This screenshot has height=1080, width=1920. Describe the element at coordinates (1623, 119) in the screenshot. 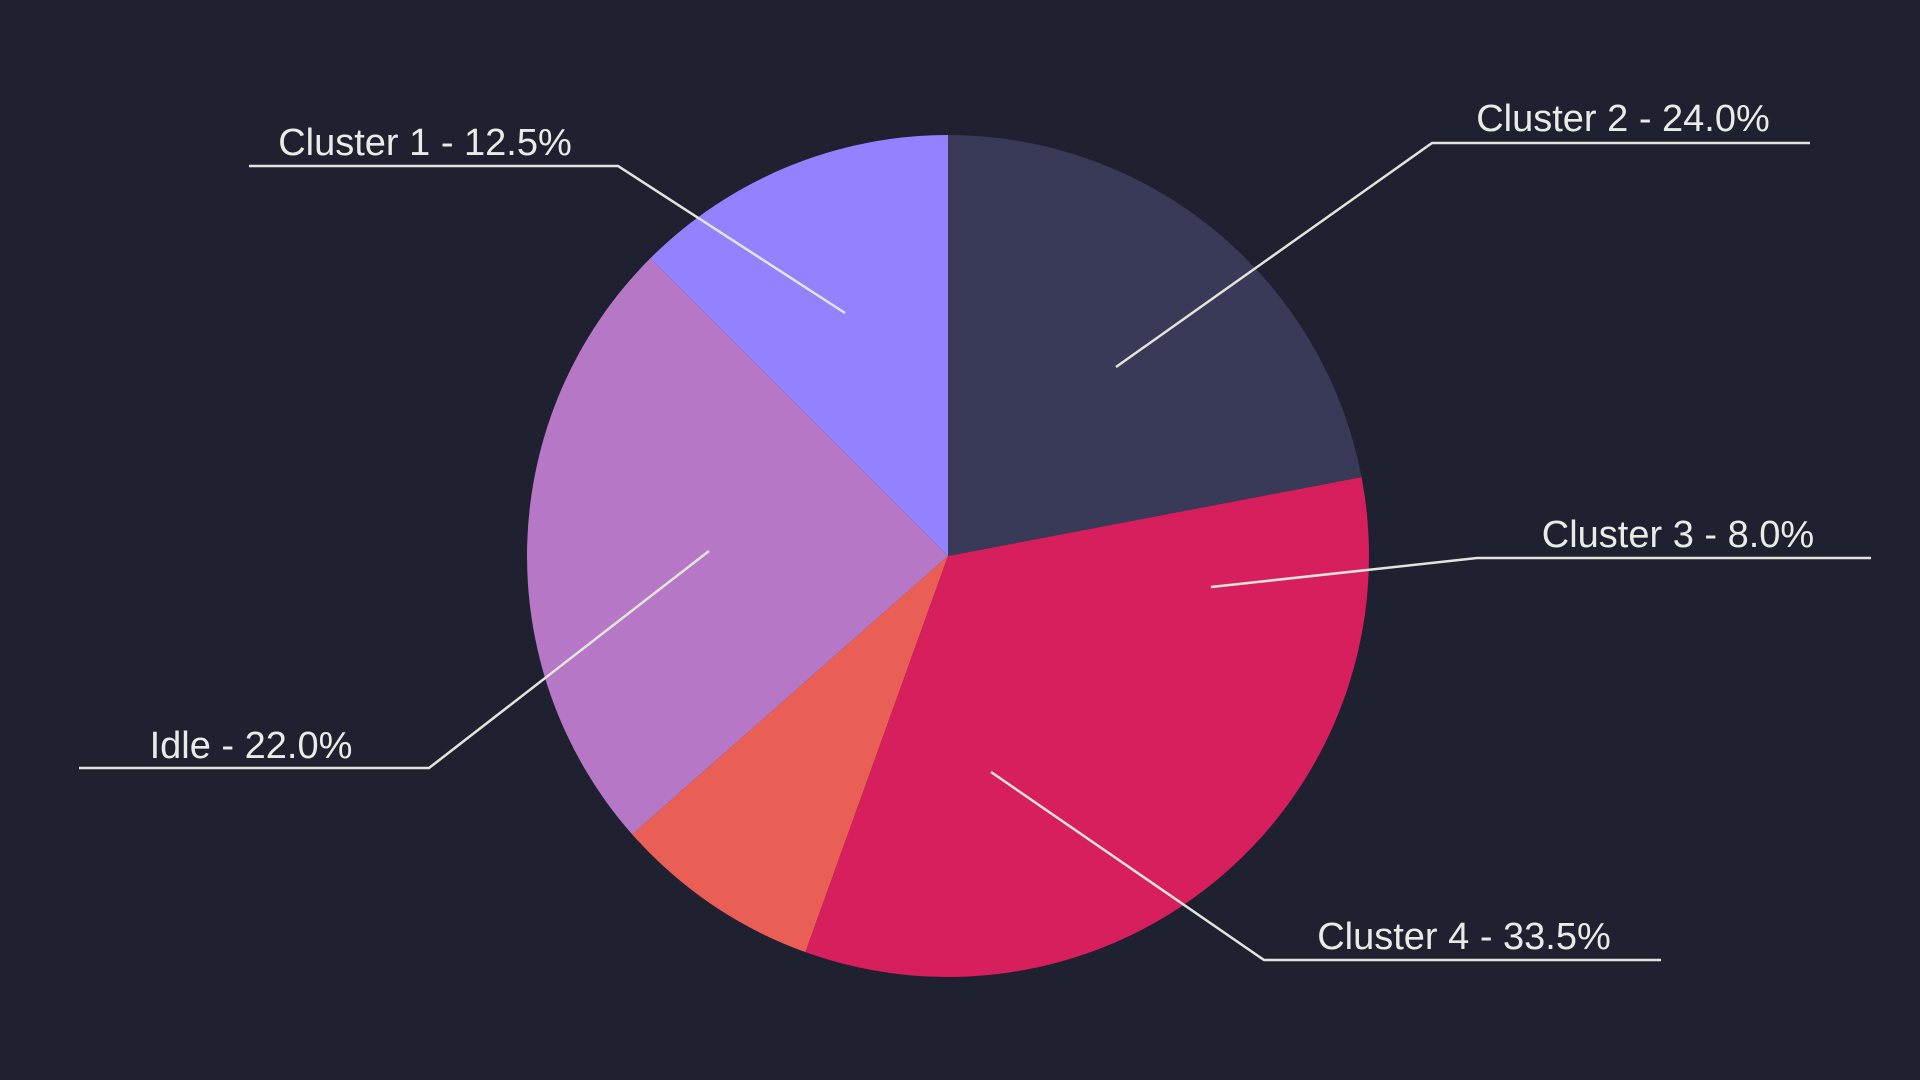

I see `slice-label-cluster-2: Cluster 2 - 24.0%` at that location.